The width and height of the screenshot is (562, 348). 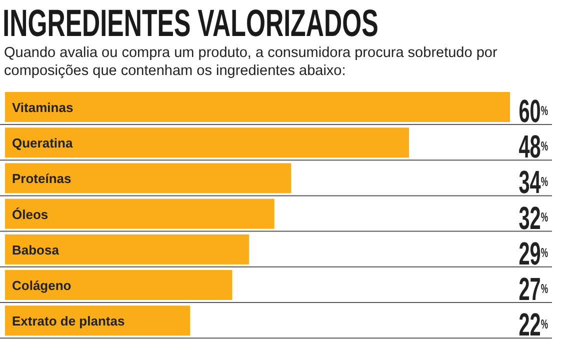 What do you see at coordinates (68, 321) in the screenshot?
I see `y-tick-label: Extrato de plantas` at bounding box center [68, 321].